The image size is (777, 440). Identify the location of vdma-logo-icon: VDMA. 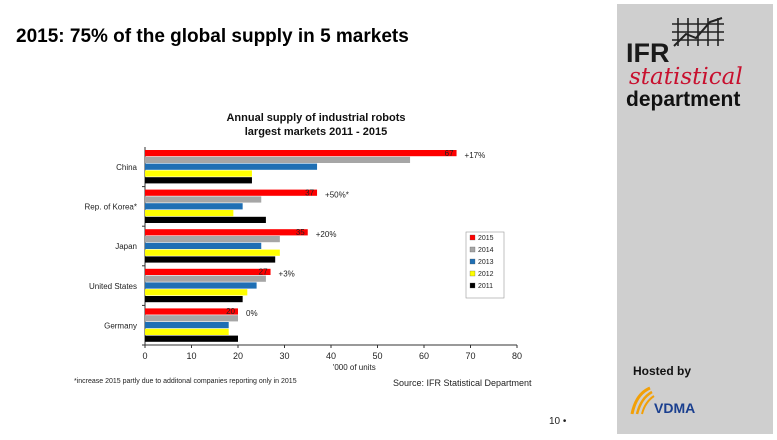
(662, 401).